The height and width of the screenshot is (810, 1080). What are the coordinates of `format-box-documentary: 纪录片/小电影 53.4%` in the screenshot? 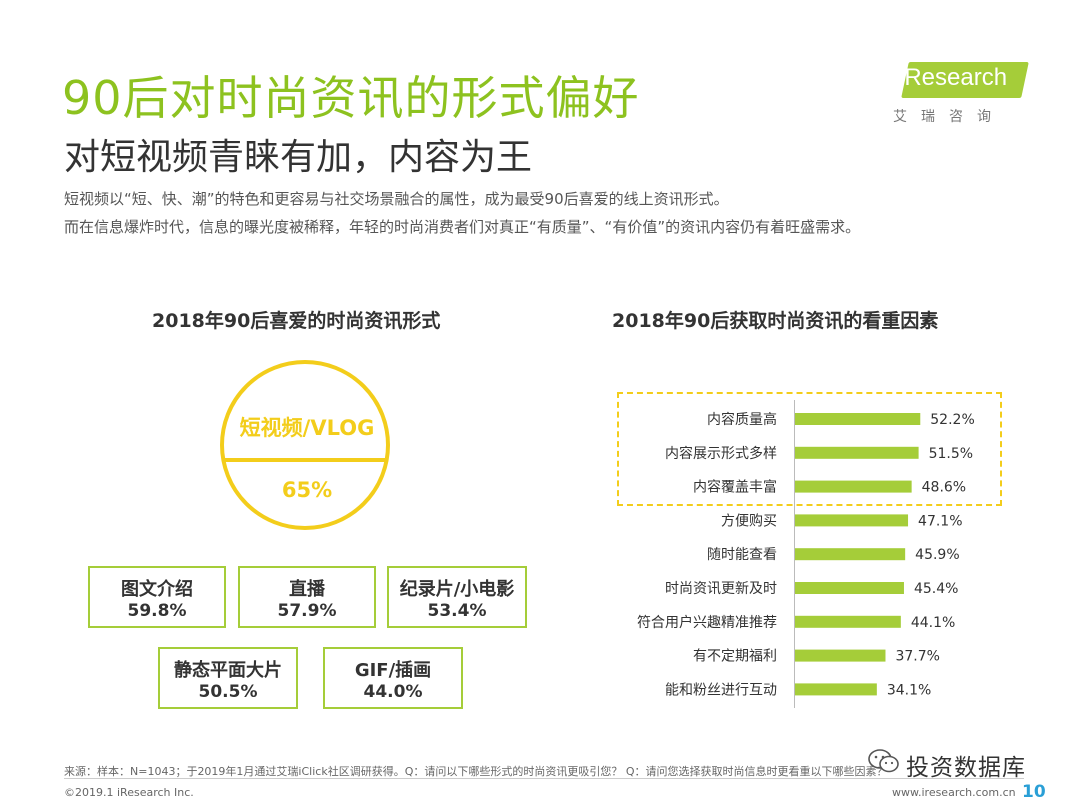 It's located at (457, 597).